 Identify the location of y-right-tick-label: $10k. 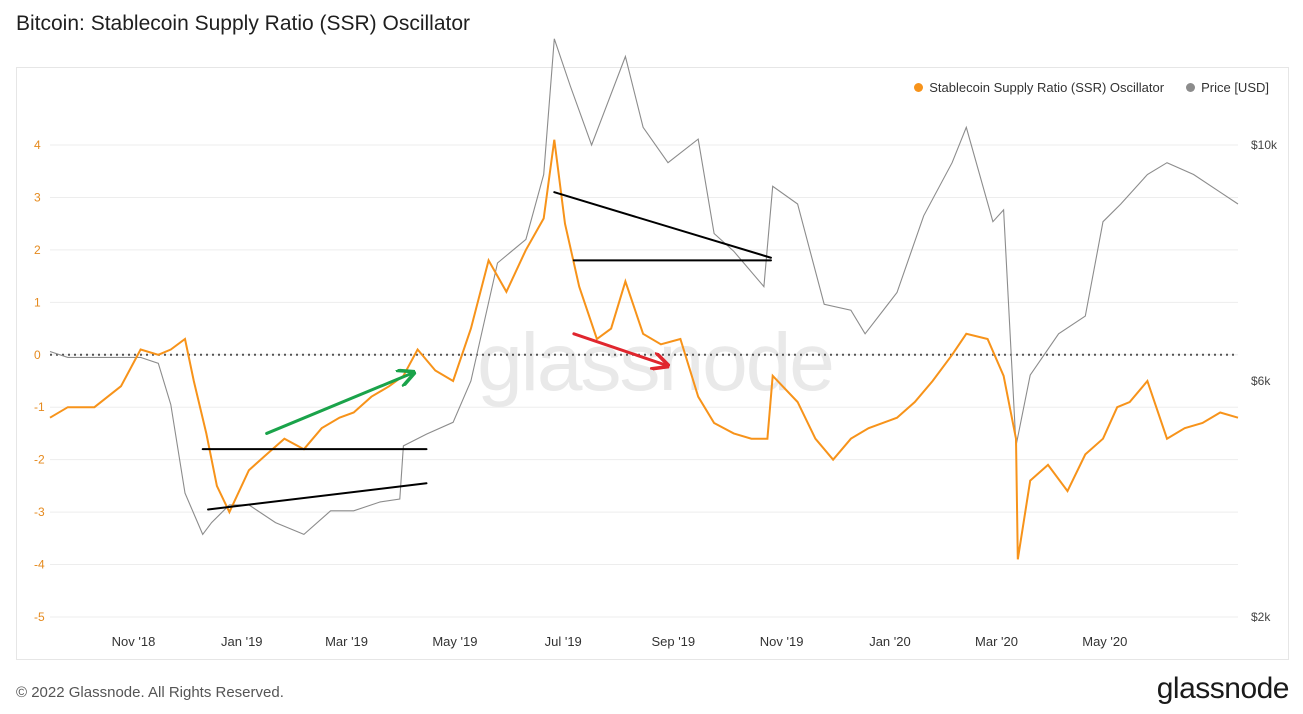
(1264, 145).